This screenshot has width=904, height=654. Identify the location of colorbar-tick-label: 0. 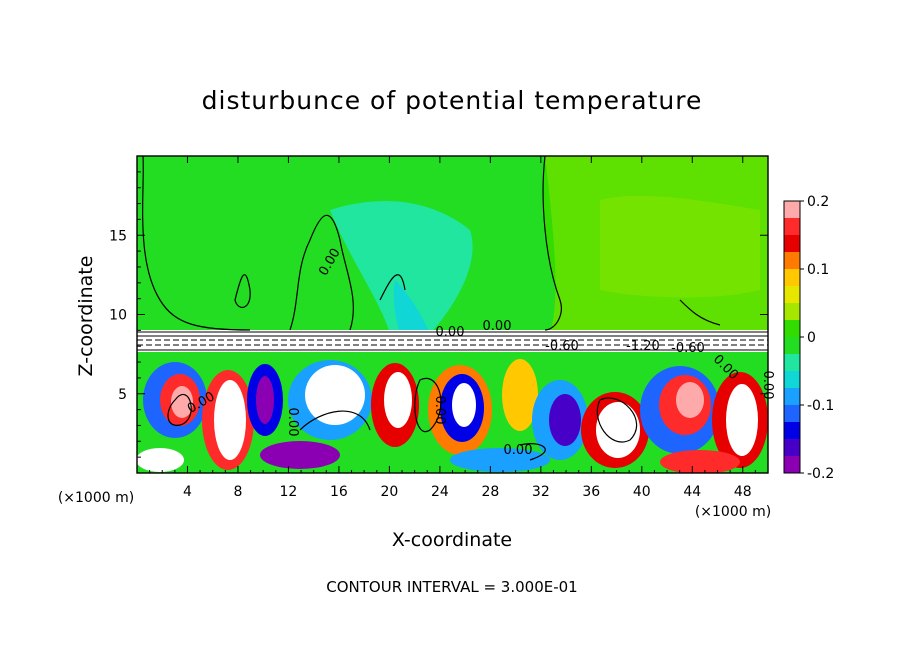
(811, 338).